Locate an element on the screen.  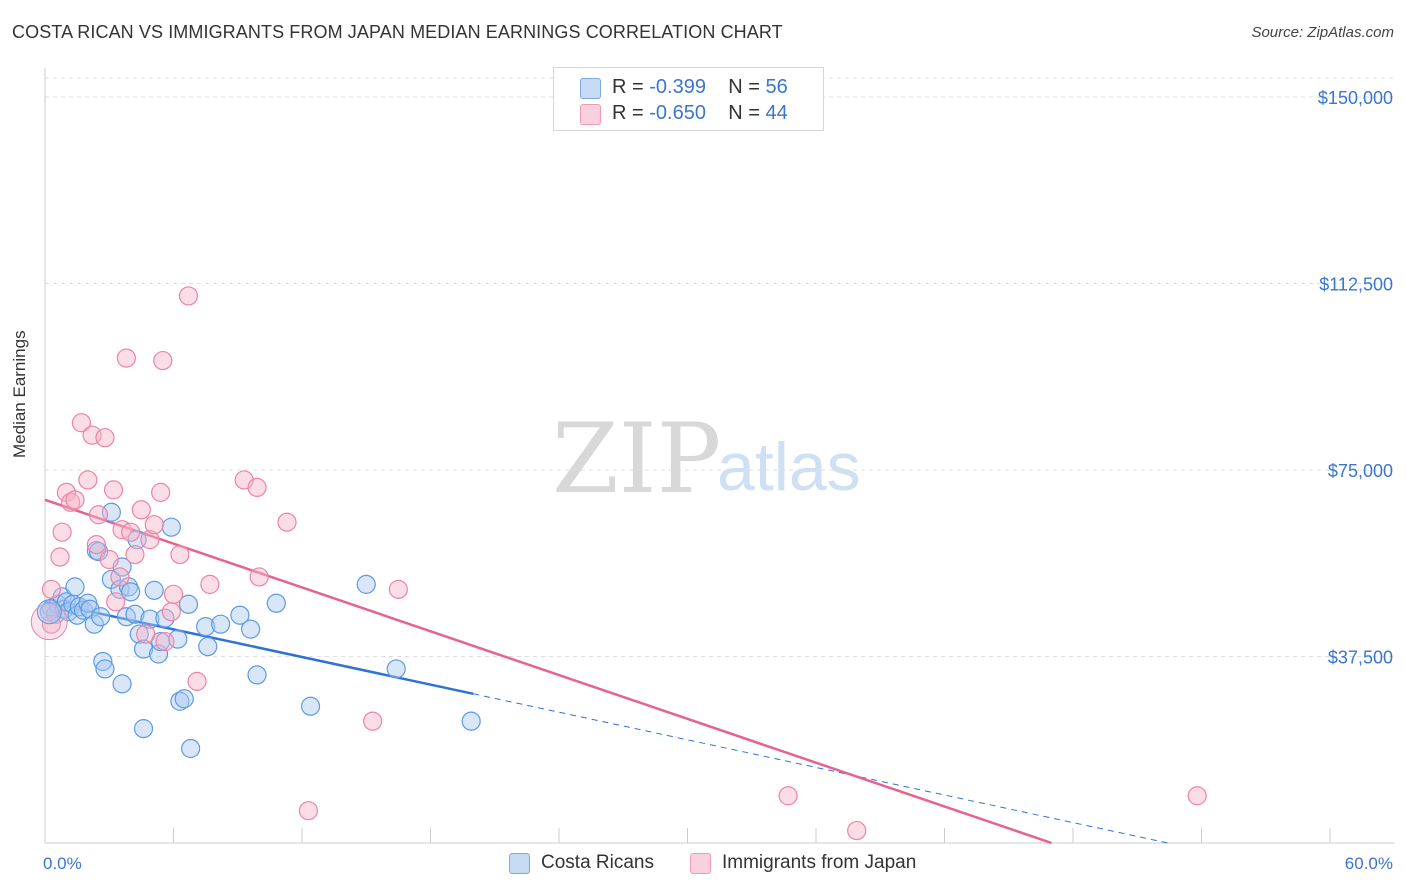
y-tick-label: $75,000 is located at coordinates (1360, 471).